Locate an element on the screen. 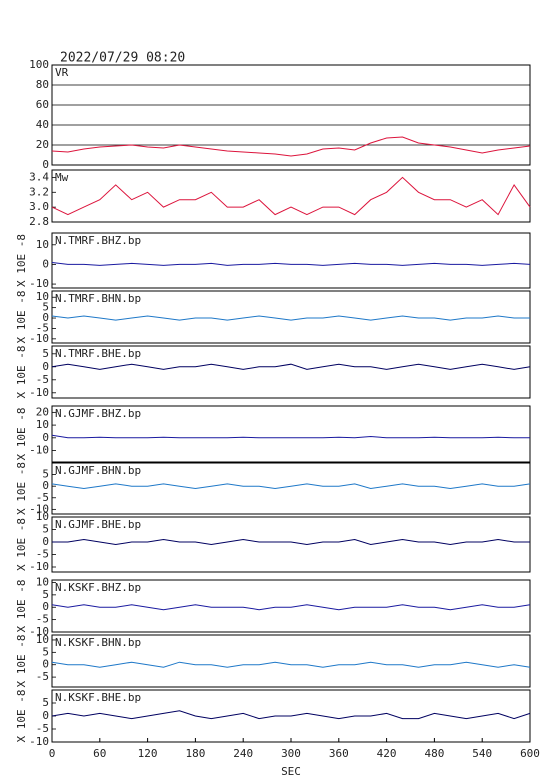 The height and width of the screenshot is (781, 554). y-tick-label: 60 is located at coordinates (42, 104).